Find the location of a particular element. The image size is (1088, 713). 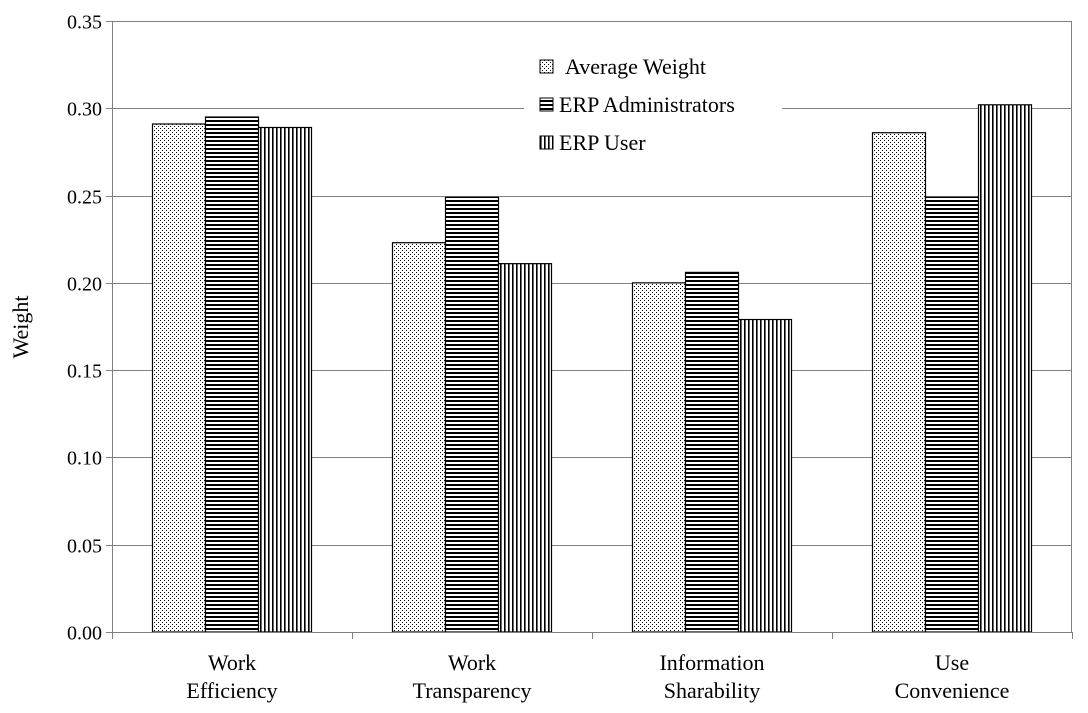

y-tick-label: 0.30 is located at coordinates (84, 110).